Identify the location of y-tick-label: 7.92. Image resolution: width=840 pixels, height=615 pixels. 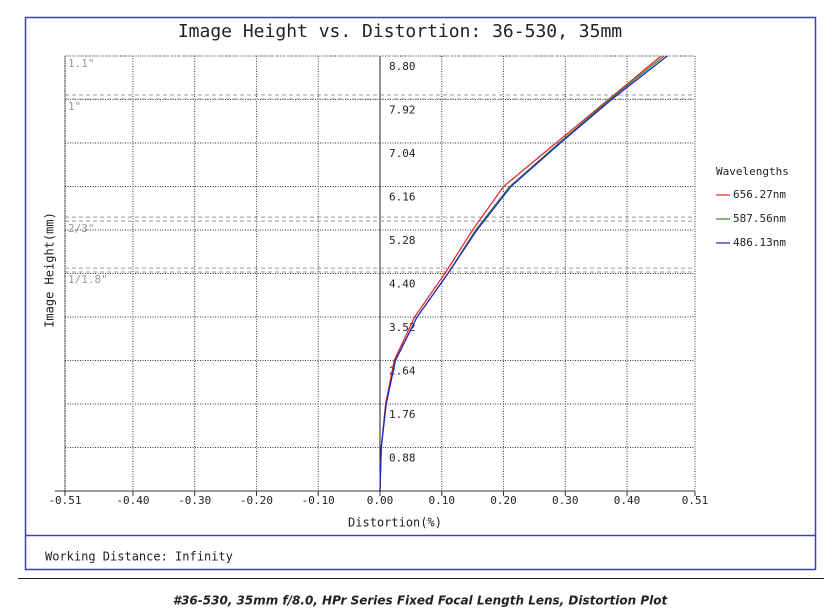
(402, 110).